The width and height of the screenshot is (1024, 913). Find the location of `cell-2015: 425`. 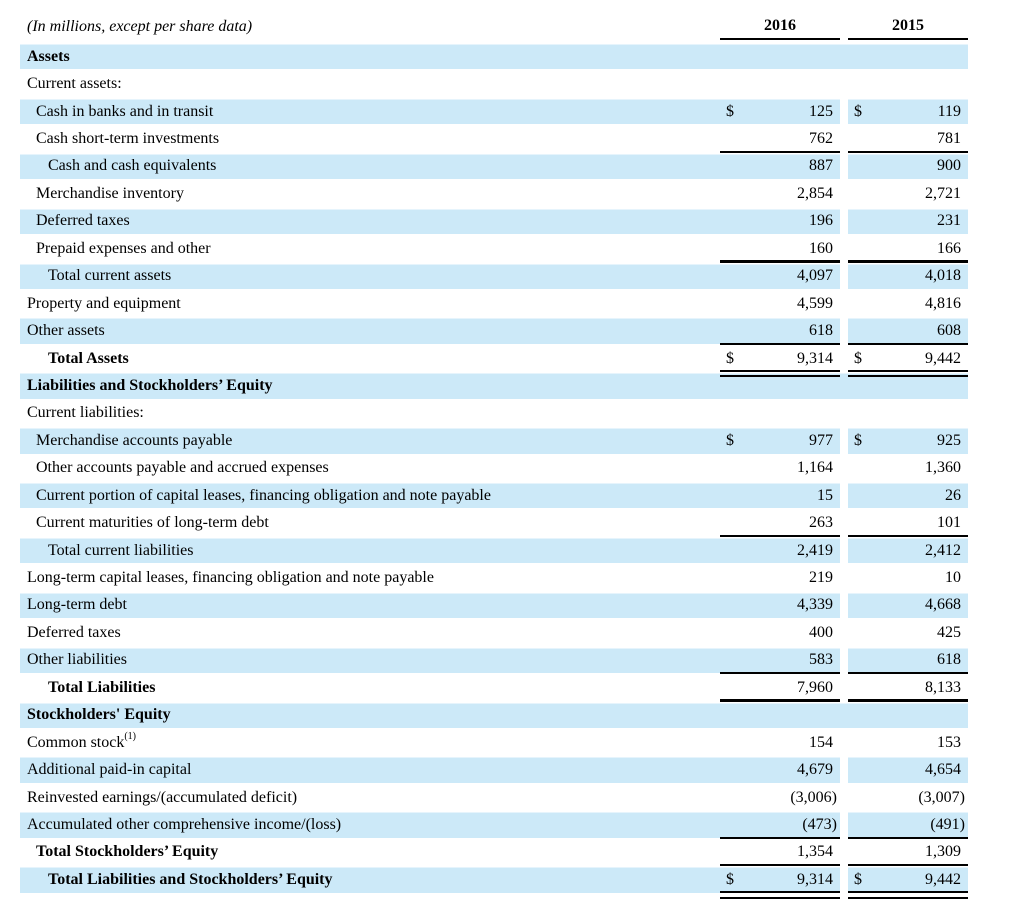

cell-2015: 425 is located at coordinates (908, 632).